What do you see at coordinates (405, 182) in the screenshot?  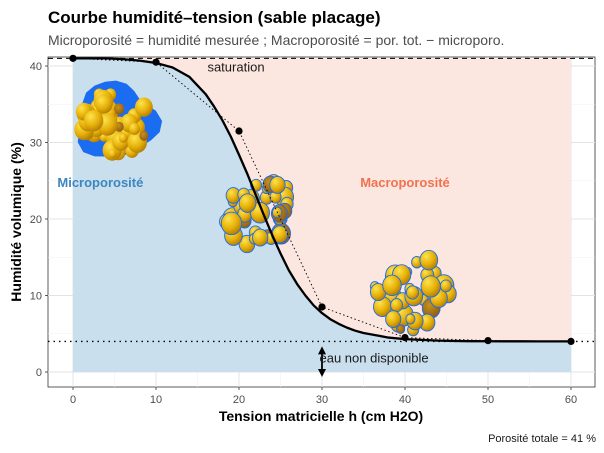 I see `macroporosity-label: Macroporosité` at bounding box center [405, 182].